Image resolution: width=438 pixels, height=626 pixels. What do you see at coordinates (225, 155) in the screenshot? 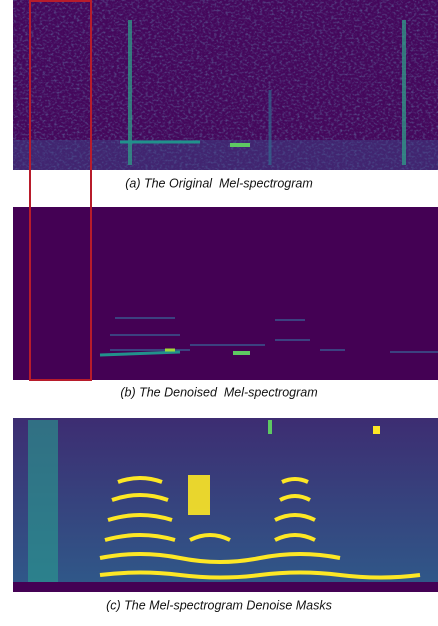
I see `low-band` at bounding box center [225, 155].